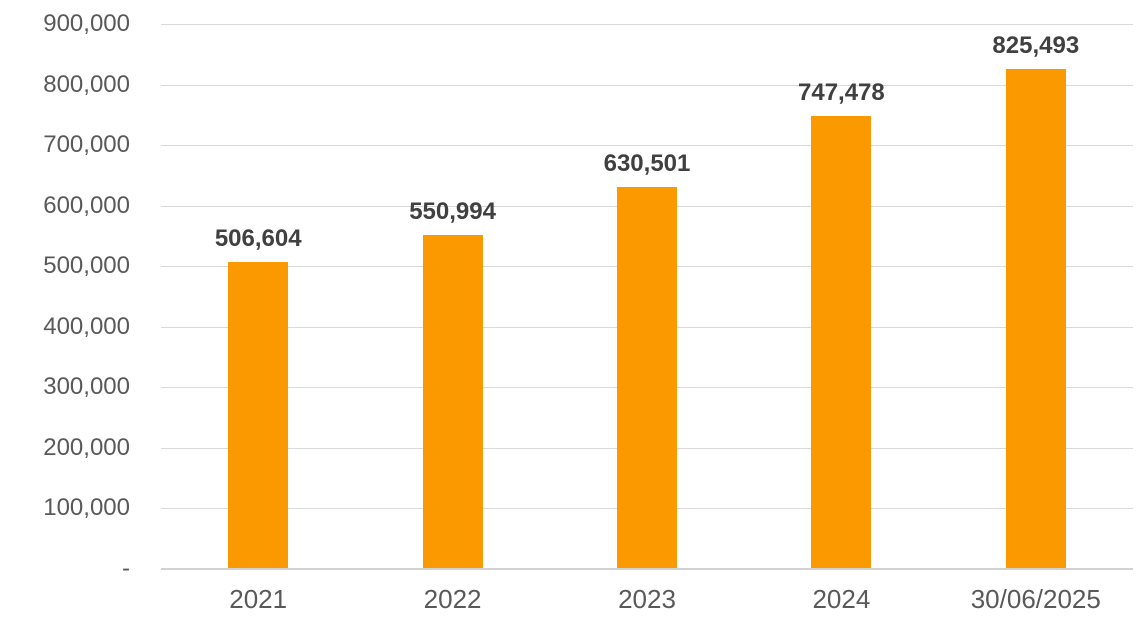 The image size is (1141, 633). I want to click on y-tick-label: -, so click(126, 568).